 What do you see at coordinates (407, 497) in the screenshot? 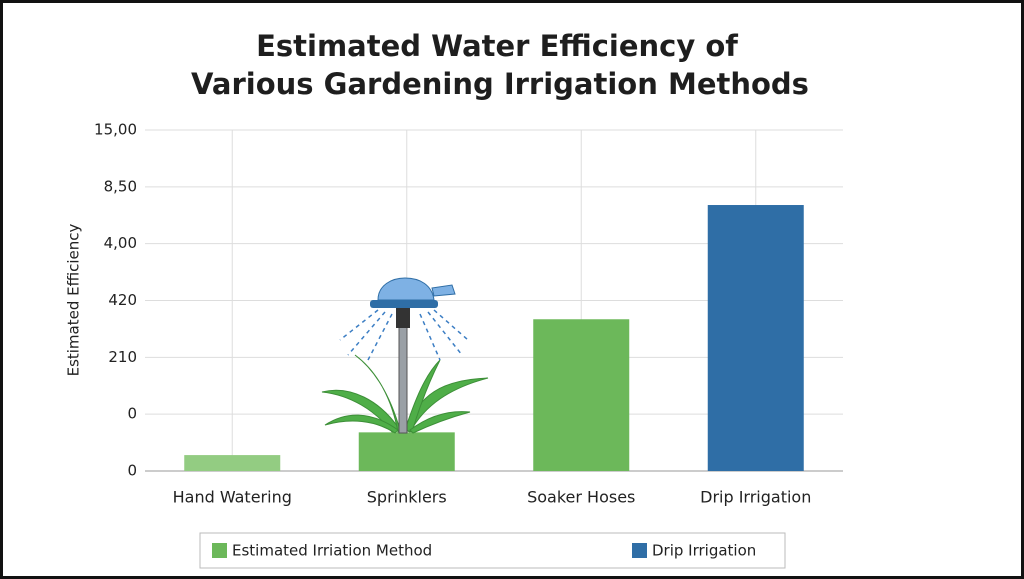
I see `x-tick-label: Sprinklers` at bounding box center [407, 497].